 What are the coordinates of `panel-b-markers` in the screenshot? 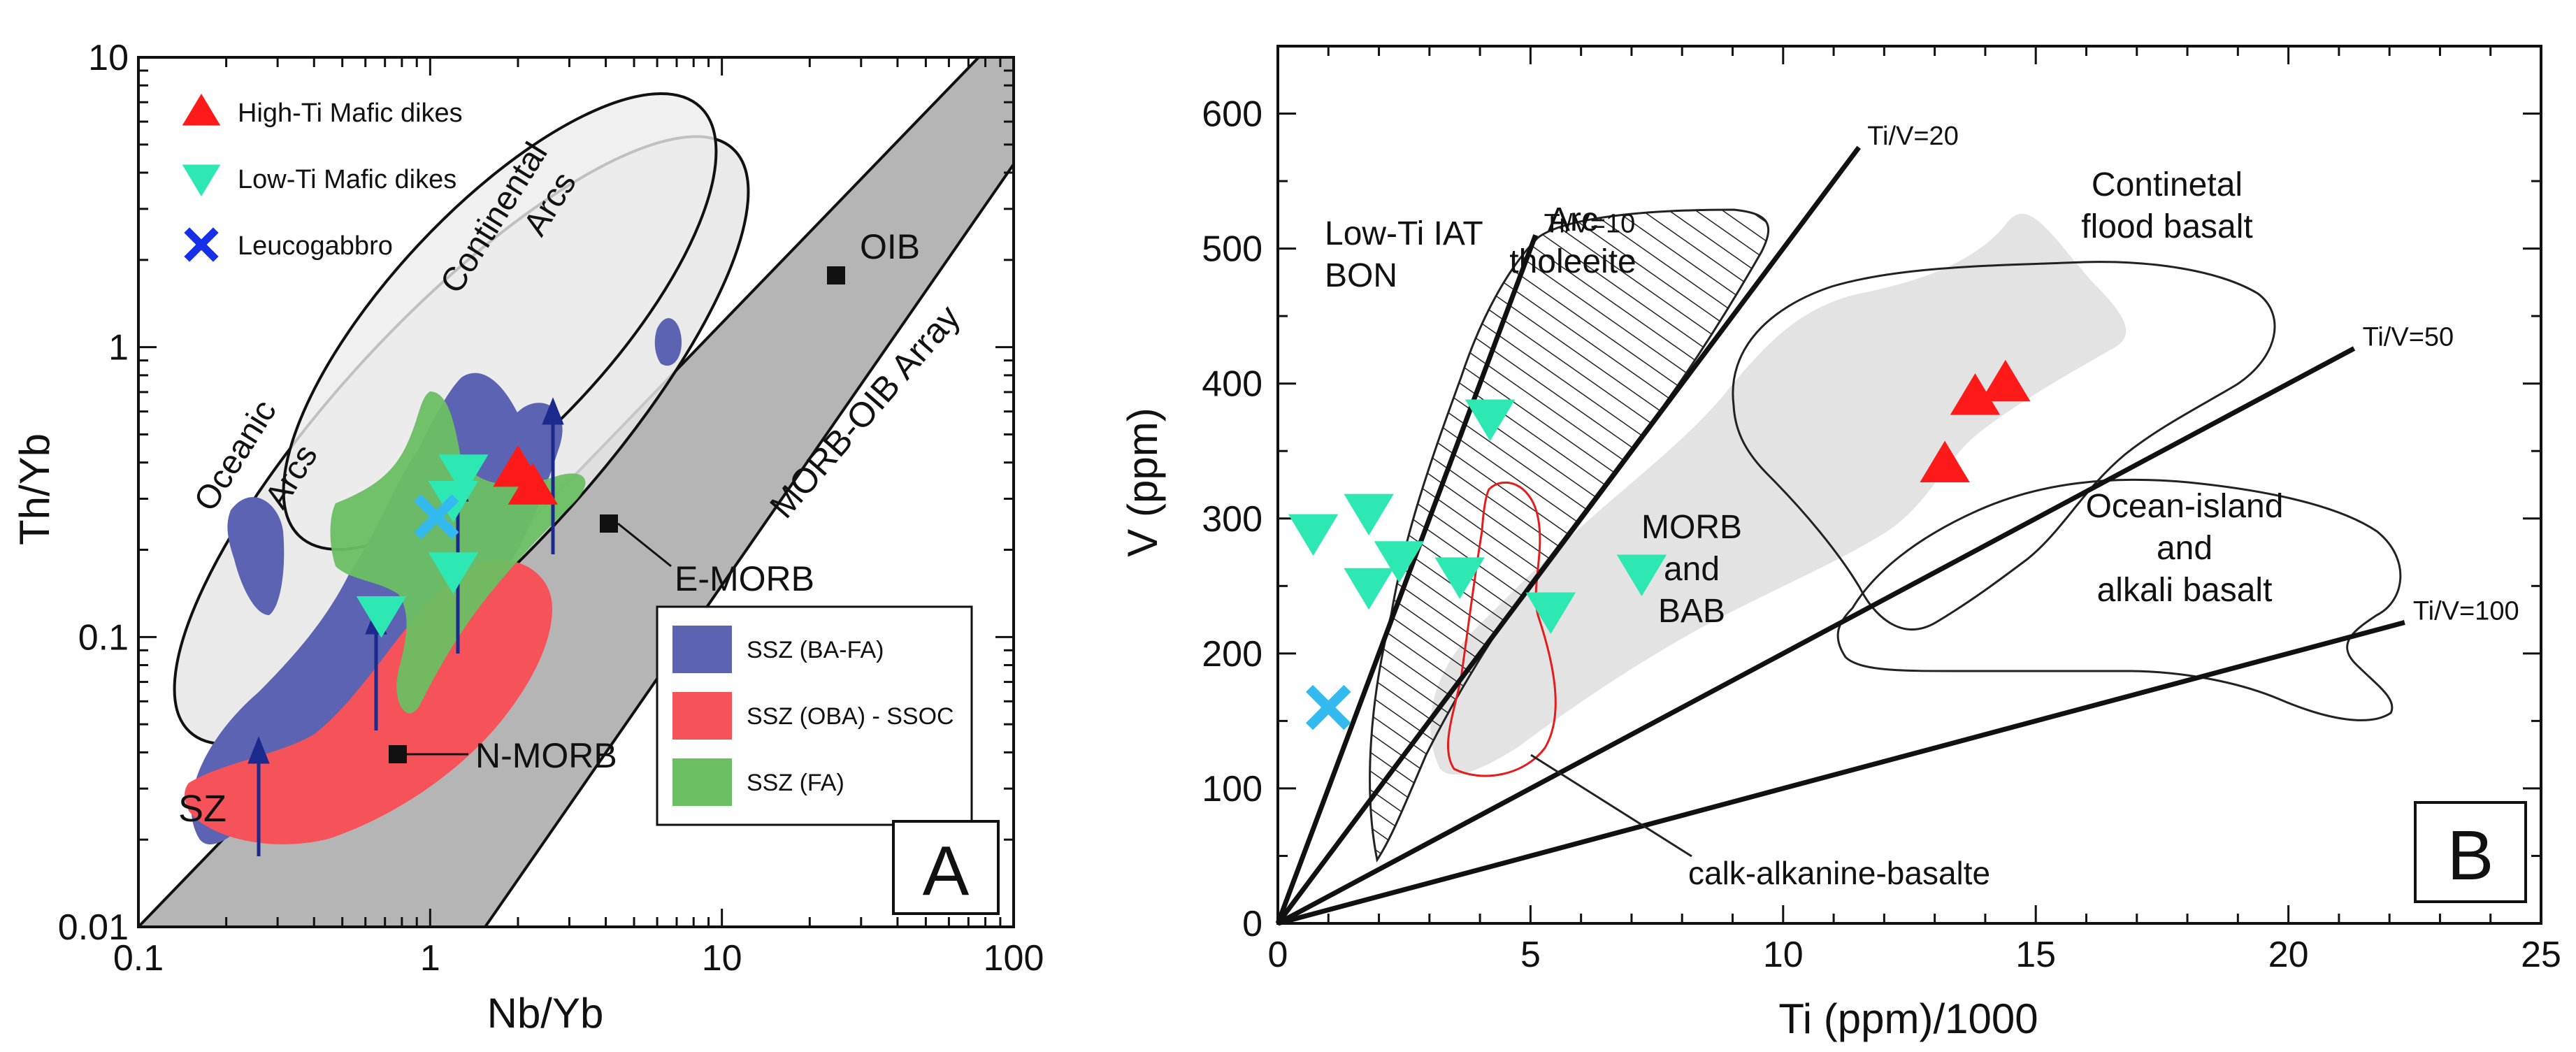 It's located at (1659, 544).